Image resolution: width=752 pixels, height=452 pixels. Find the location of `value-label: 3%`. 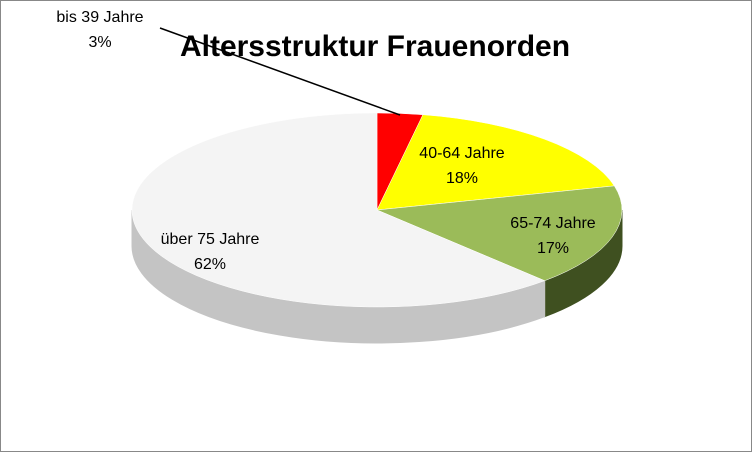

value-label: 3% is located at coordinates (99, 42).